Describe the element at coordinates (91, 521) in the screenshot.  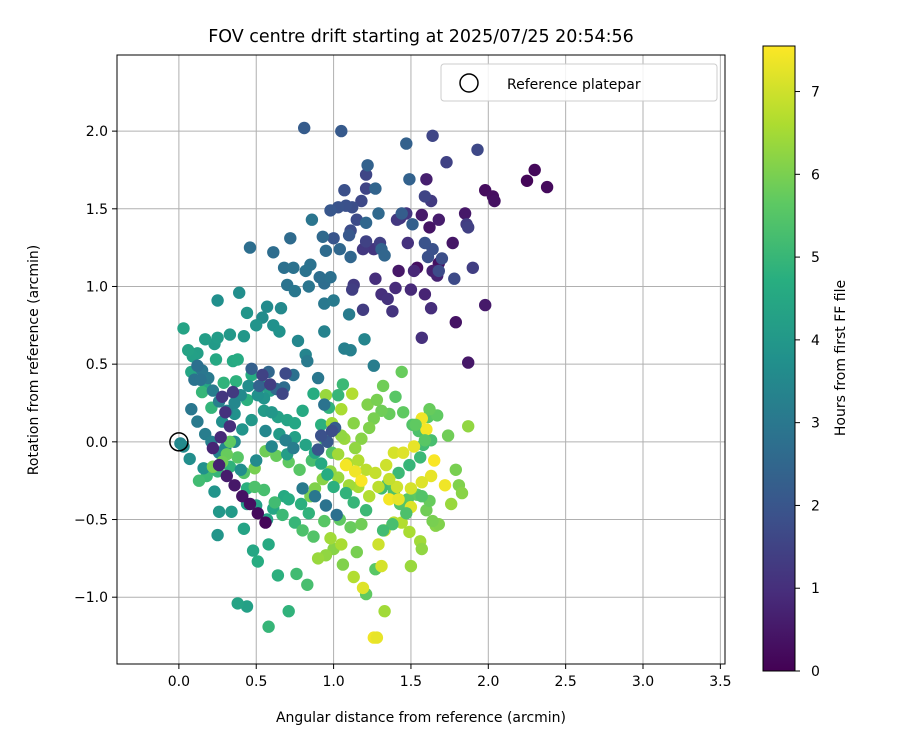
I see `y-tick-label: −0.5` at that location.